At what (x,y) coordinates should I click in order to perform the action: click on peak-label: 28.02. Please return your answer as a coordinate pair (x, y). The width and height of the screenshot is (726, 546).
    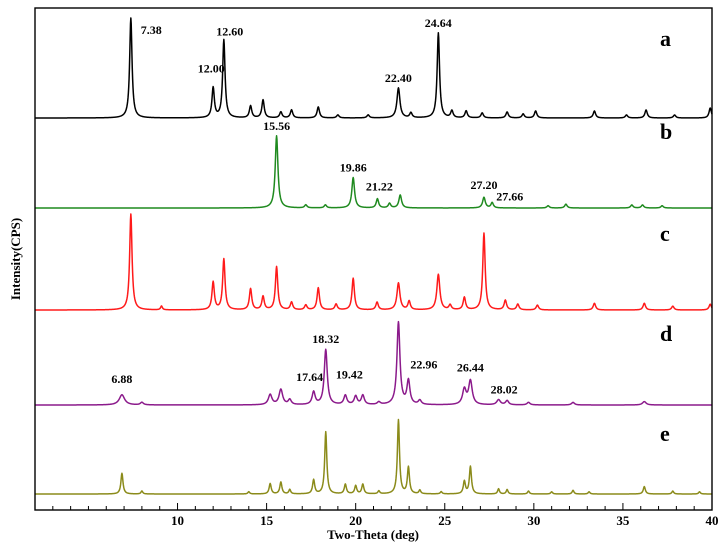
    Looking at the image, I should click on (504, 390).